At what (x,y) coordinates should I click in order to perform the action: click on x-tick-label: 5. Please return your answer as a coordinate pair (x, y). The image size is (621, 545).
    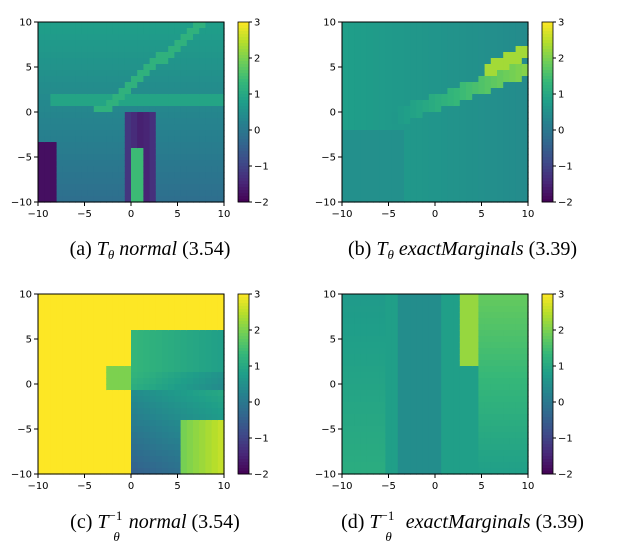
    Looking at the image, I should click on (177, 486).